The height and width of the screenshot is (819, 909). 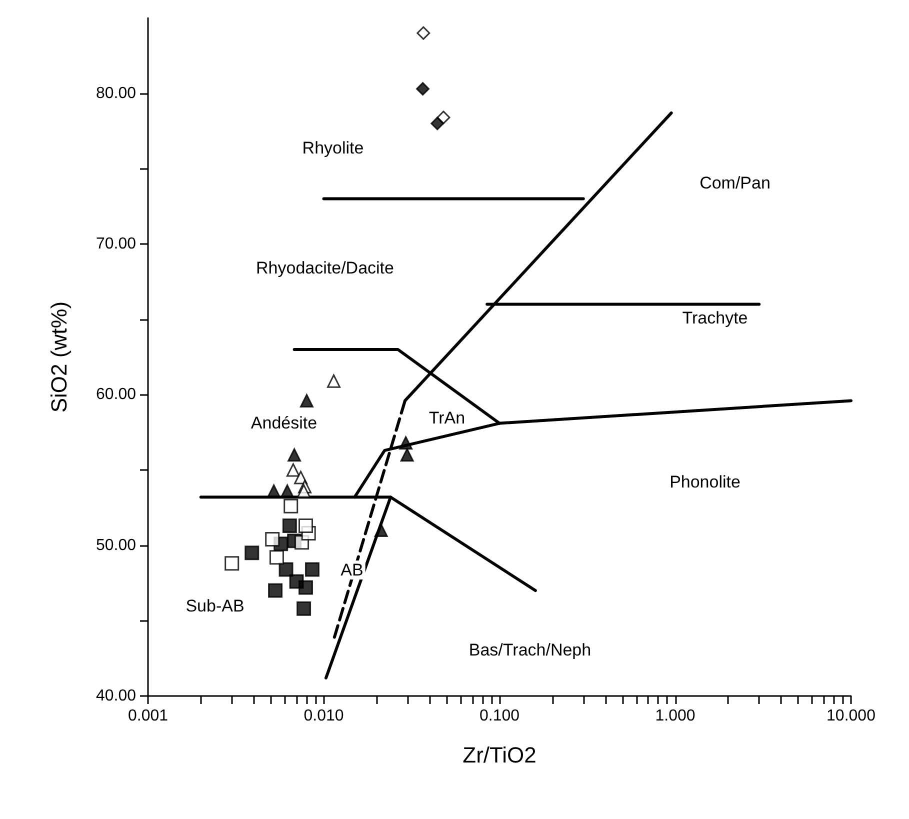 What do you see at coordinates (284, 423) in the screenshot?
I see `annotation: Andésite` at bounding box center [284, 423].